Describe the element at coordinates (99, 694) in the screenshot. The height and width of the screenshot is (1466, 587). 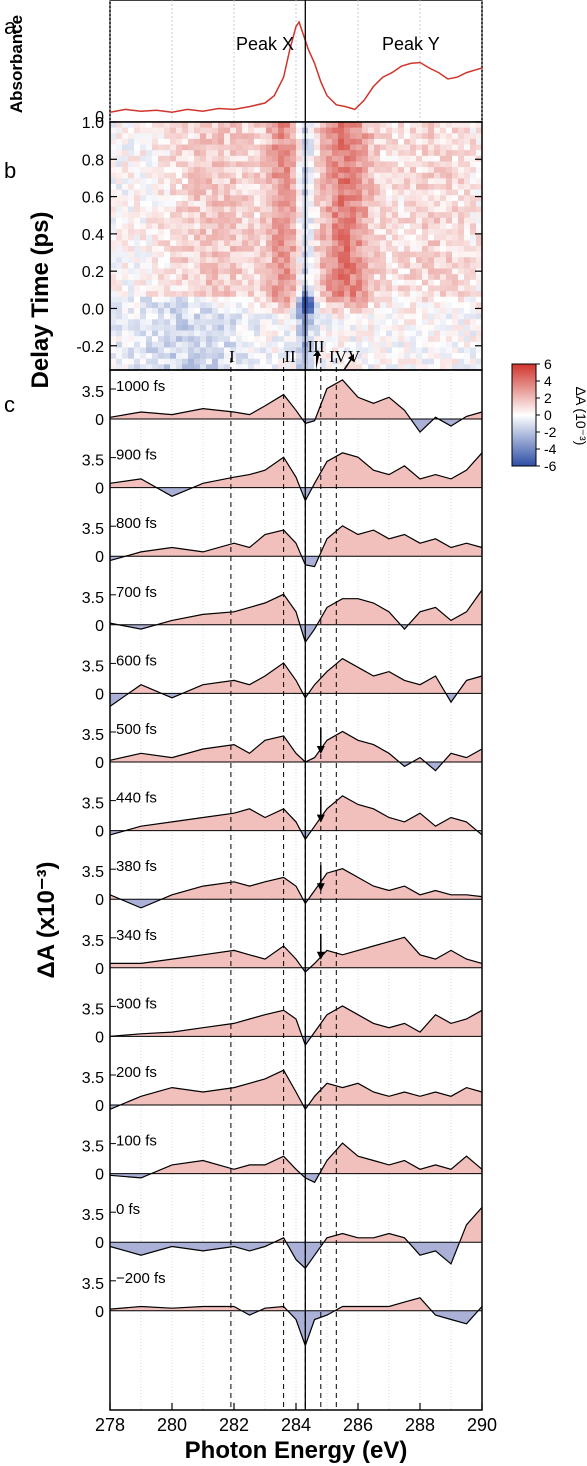
I see `spectrum-tick-0: 0` at that location.